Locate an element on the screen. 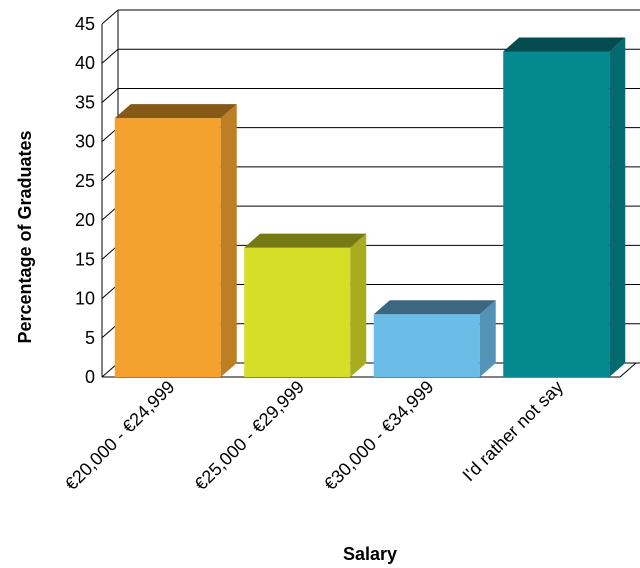 The height and width of the screenshot is (568, 640). x-tick-label: €30,000 - €34,999 is located at coordinates (378, 435).